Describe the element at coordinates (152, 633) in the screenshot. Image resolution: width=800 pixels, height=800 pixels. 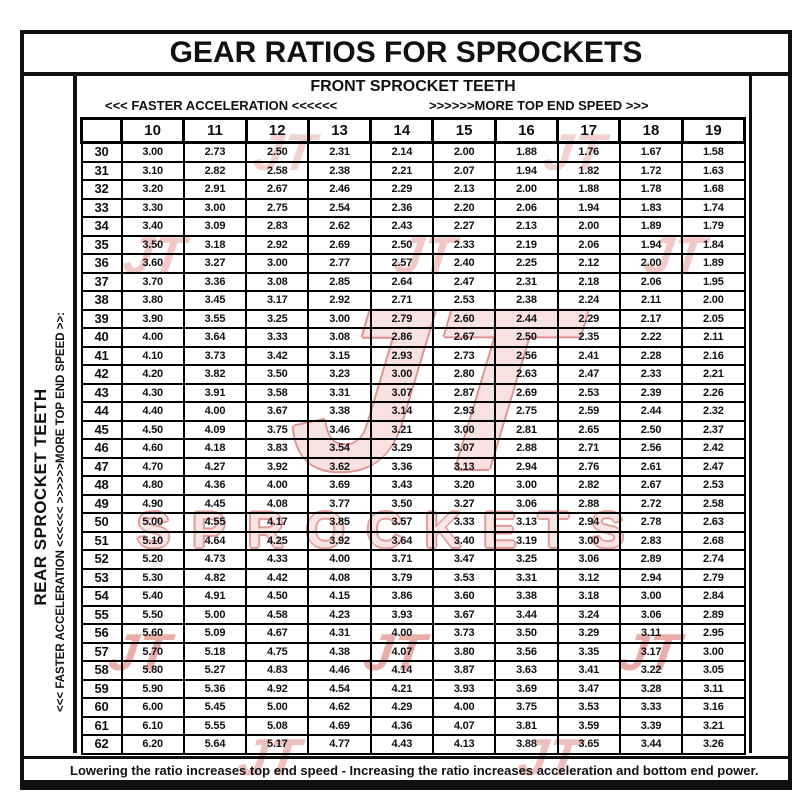
I see `ratio-cell: 5.60` at that location.